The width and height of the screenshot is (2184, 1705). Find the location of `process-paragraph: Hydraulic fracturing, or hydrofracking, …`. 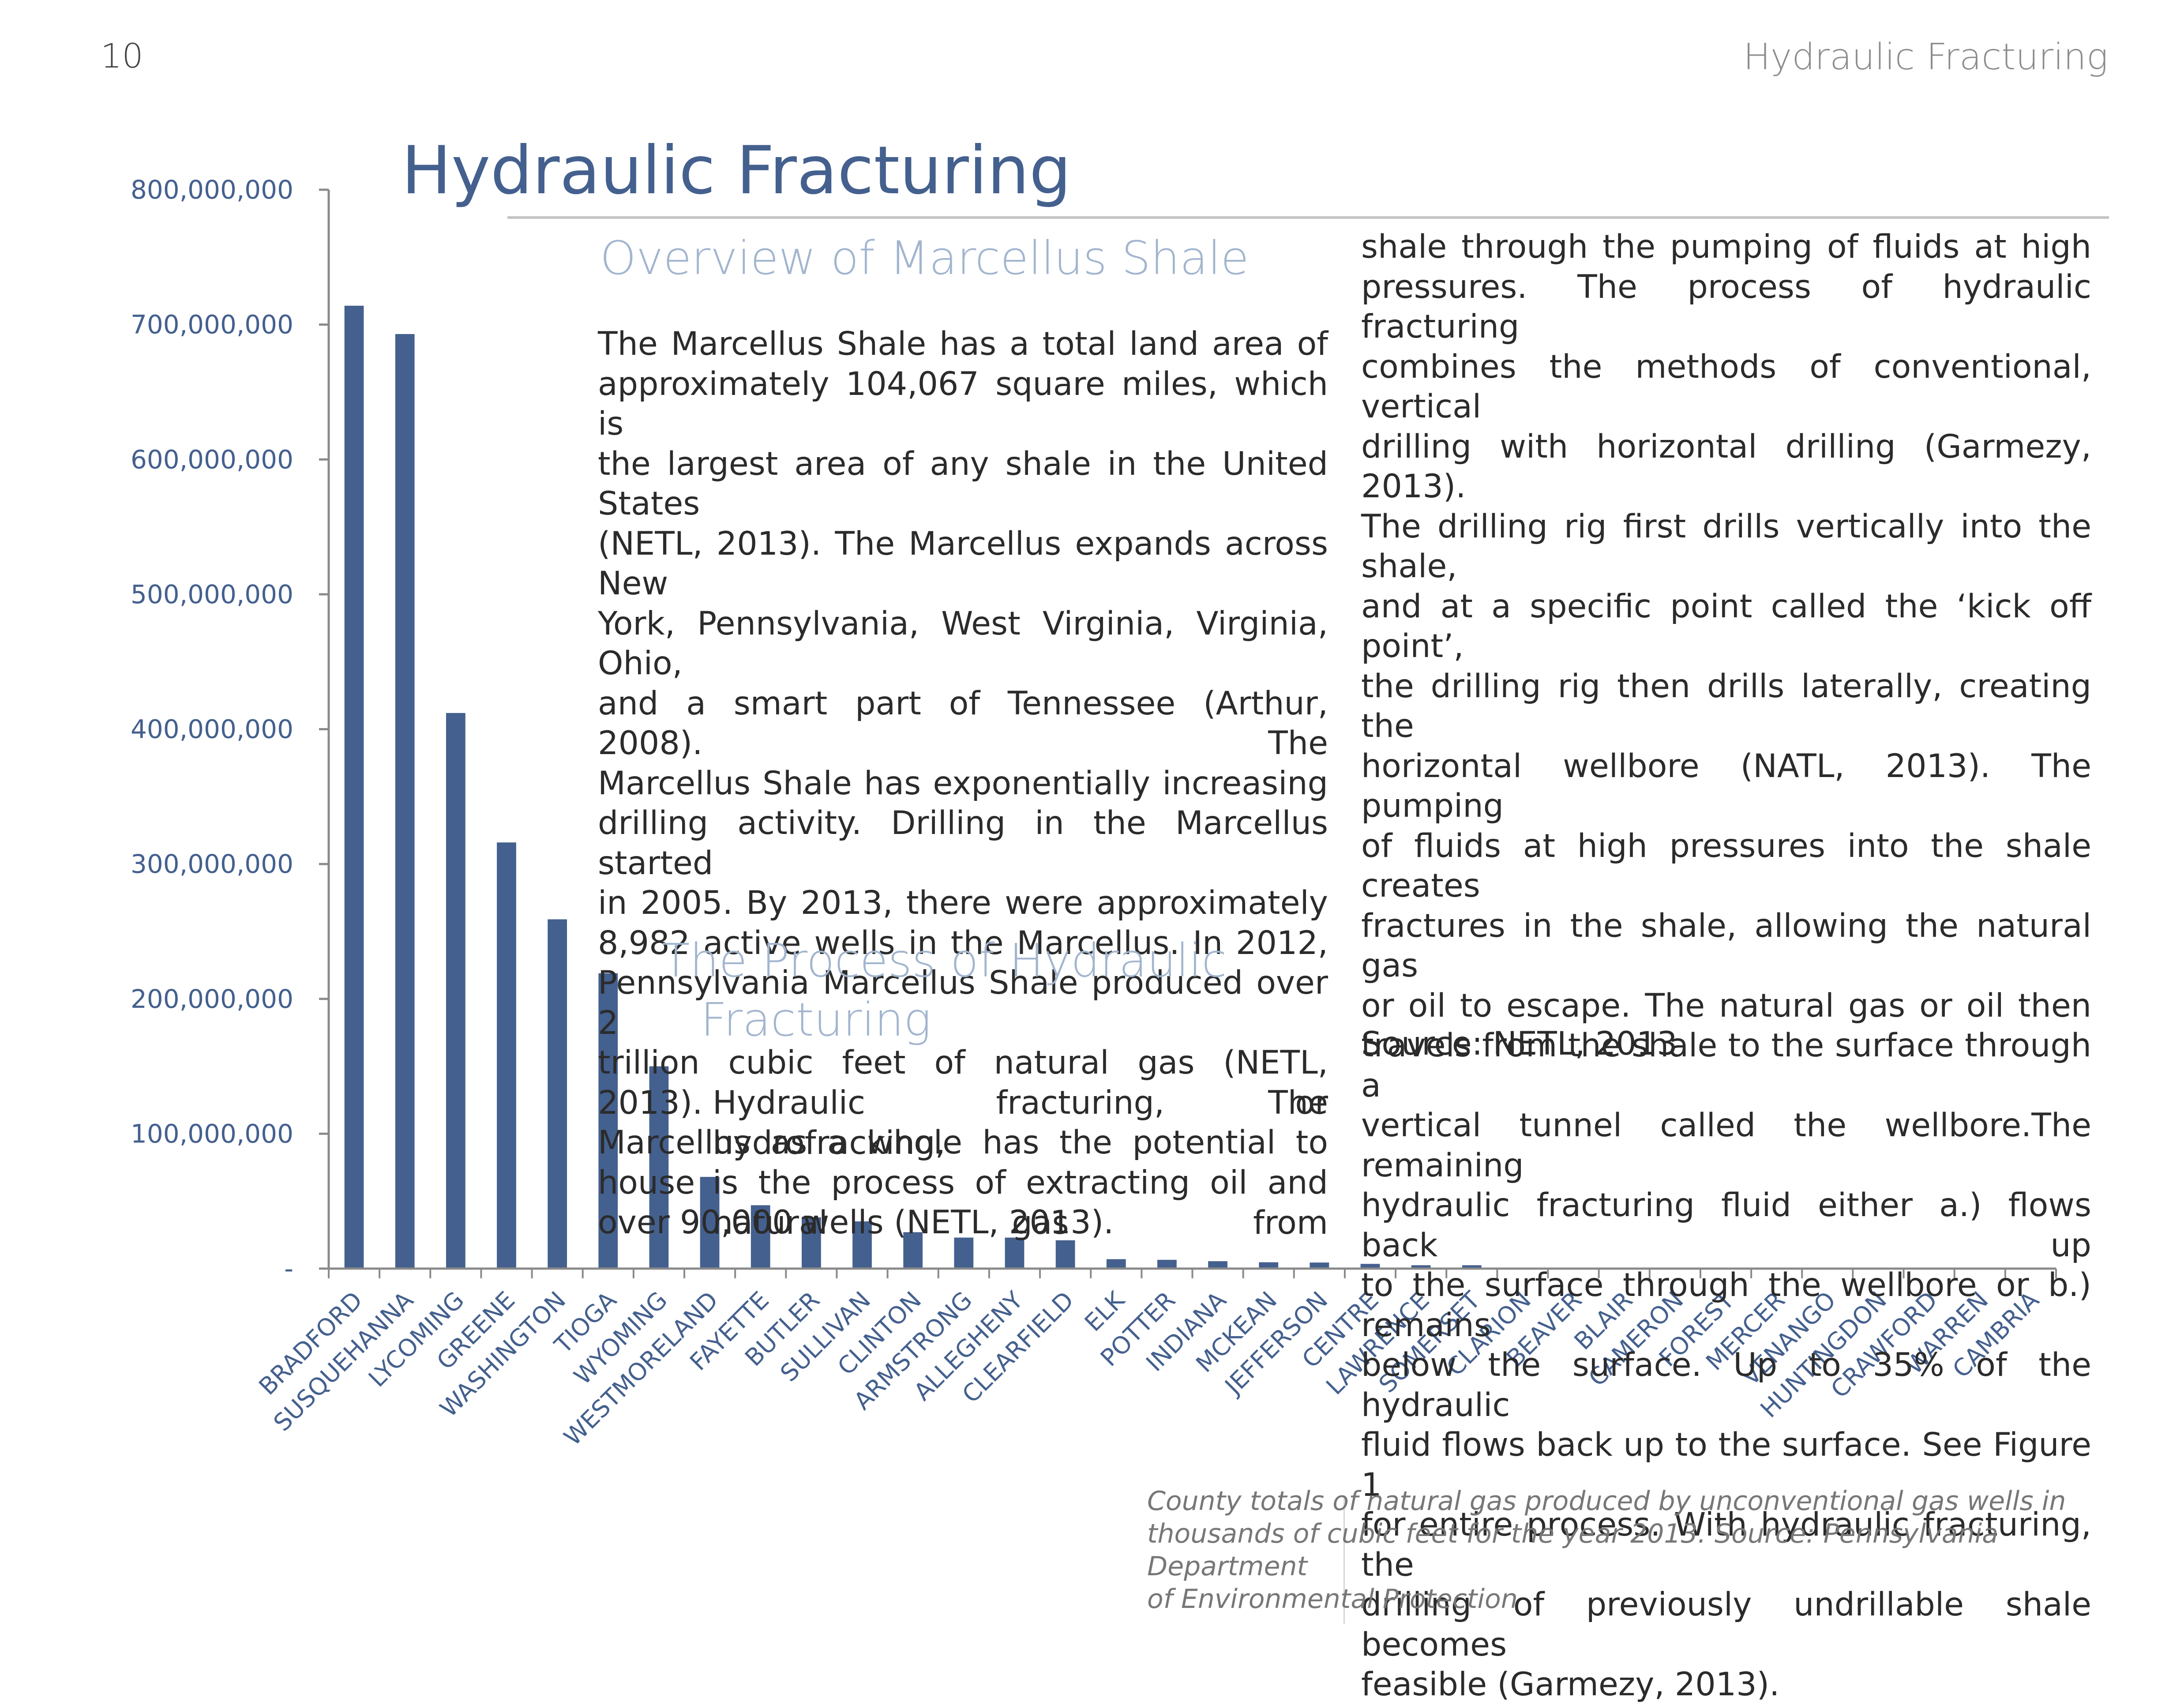

process-paragraph: Hydraulic fracturing, or hydrofracking, … is located at coordinates (1020, 1163).